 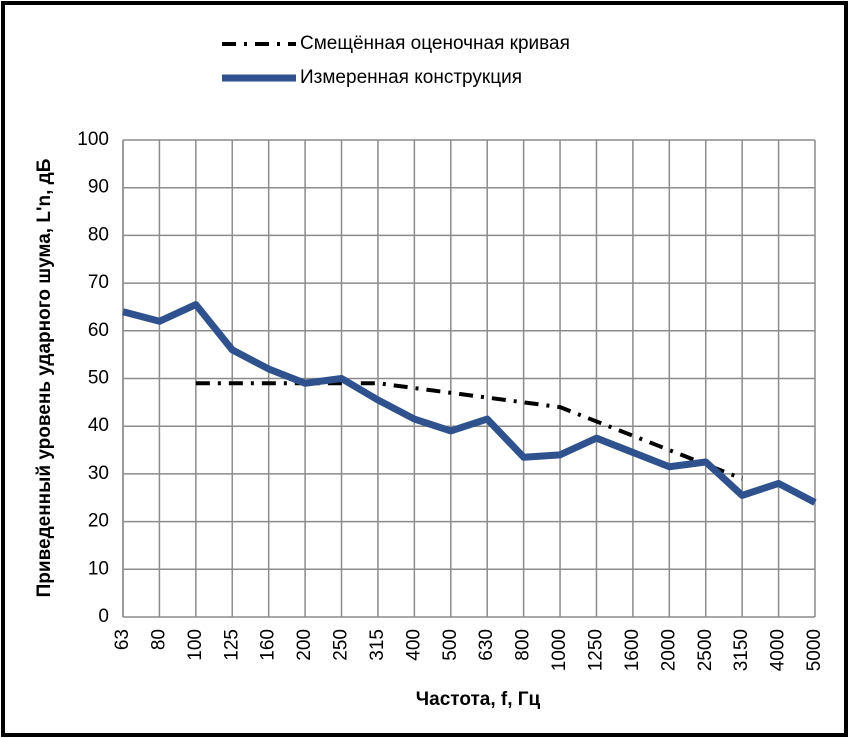 I want to click on x-tick-label: 2000, so click(x=668, y=650).